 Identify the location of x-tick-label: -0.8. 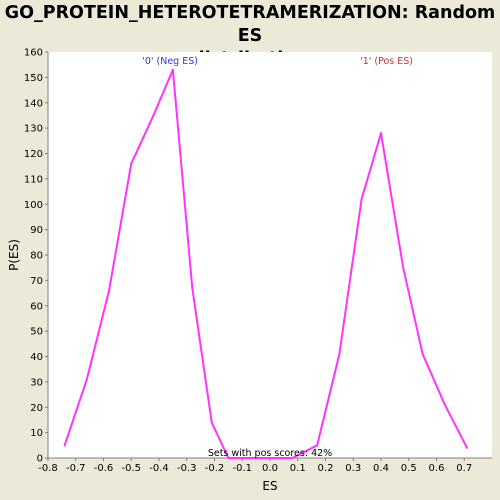
(48, 468).